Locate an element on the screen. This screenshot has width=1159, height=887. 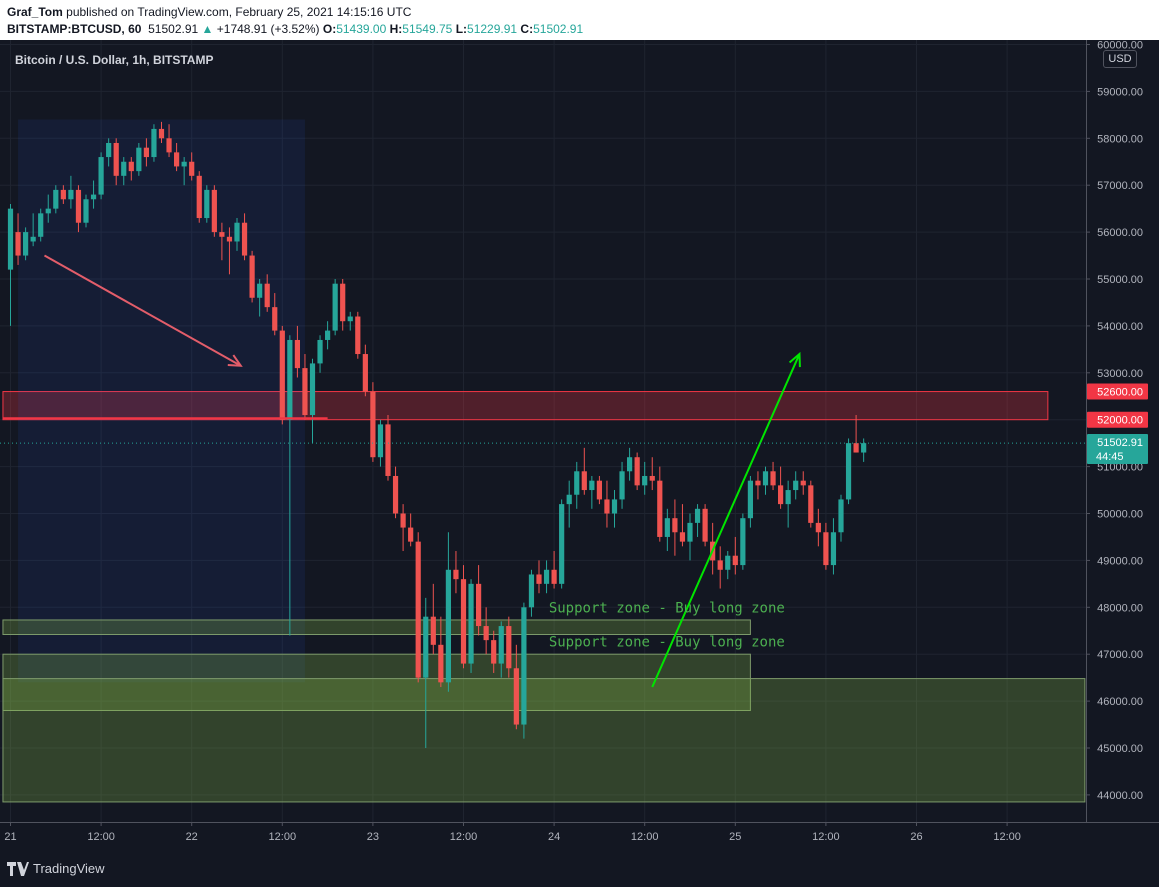
resistance-zone is located at coordinates (525, 406).